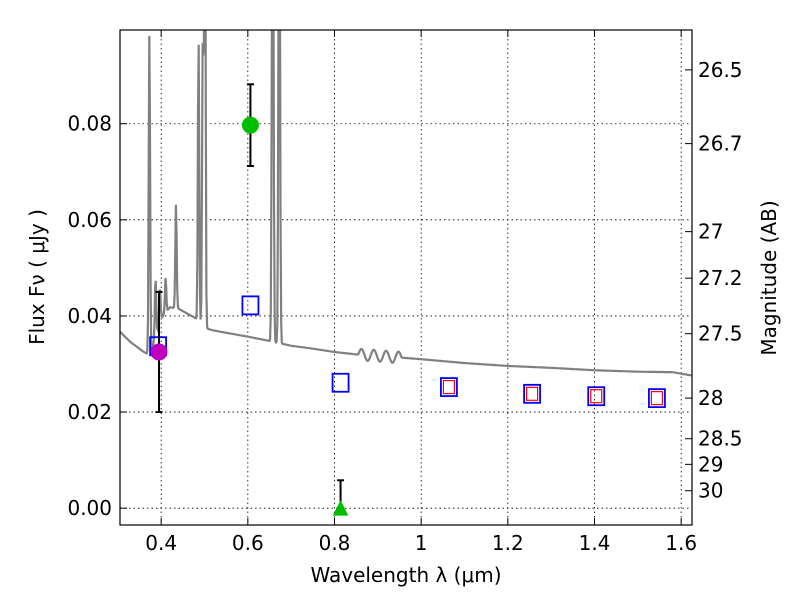 The image size is (800, 600). Describe the element at coordinates (89, 316) in the screenshot. I see `y-tick-label: 0.04` at that location.